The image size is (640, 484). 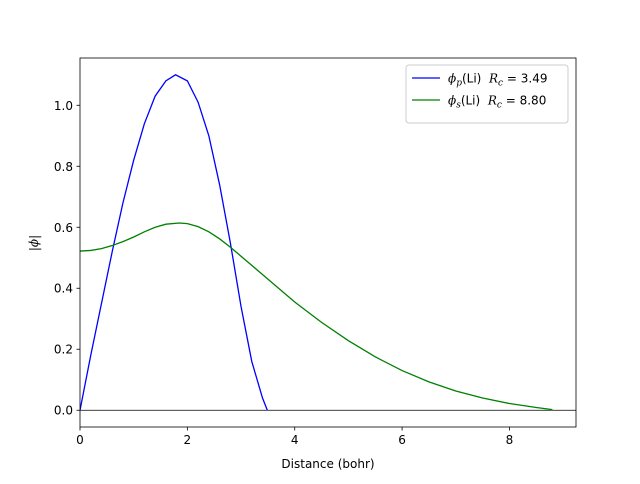 I want to click on legend-box, so click(x=487, y=94).